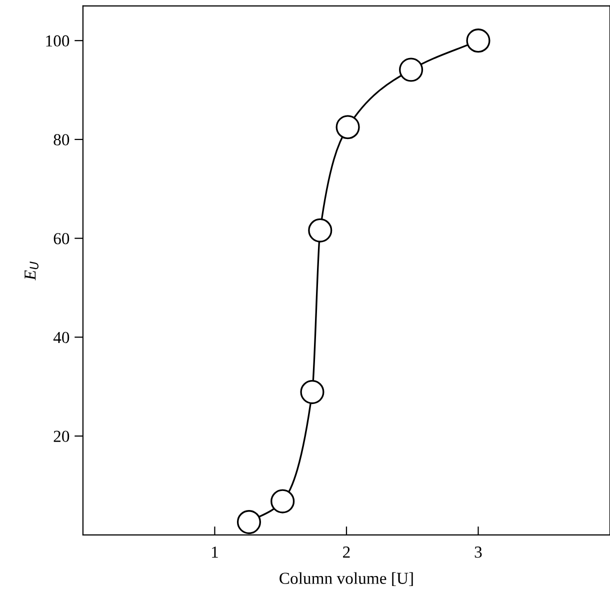 Image resolution: width=610 pixels, height=599 pixels. Describe the element at coordinates (478, 552) in the screenshot. I see `x-tick-label: 3` at that location.